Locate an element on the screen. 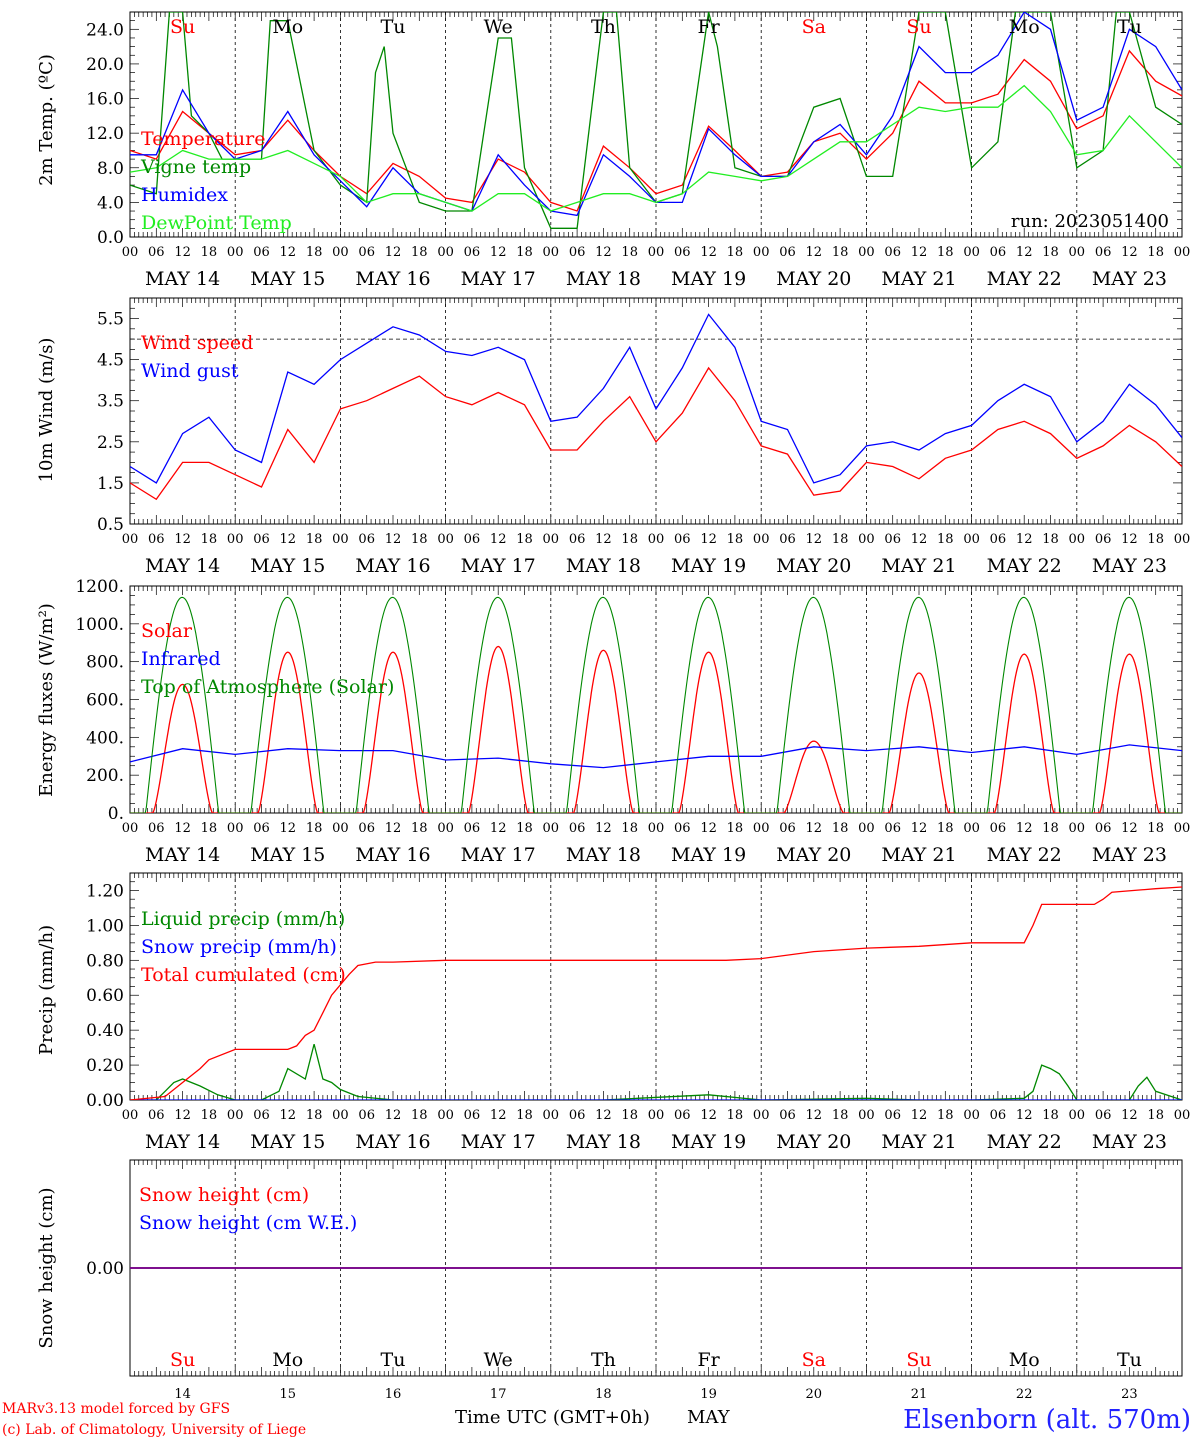 This screenshot has width=1194, height=1440. y-tick-label: 20.0 is located at coordinates (105, 65).